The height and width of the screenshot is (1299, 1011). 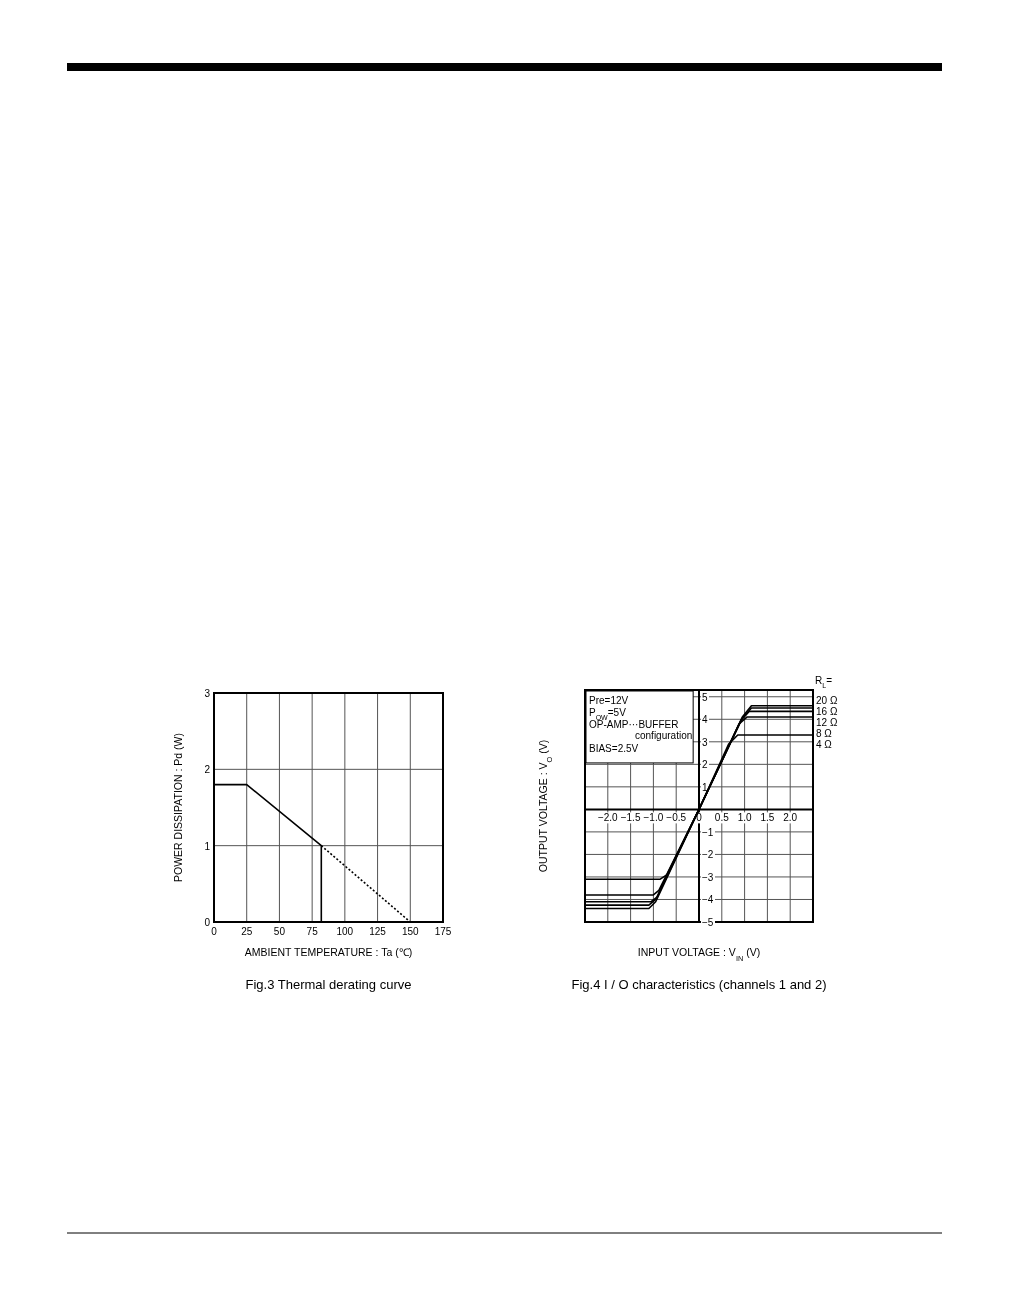 What do you see at coordinates (699, 984) in the screenshot?
I see `text: Fig.4 I / O characteristics (channels 1 and 2)` at bounding box center [699, 984].